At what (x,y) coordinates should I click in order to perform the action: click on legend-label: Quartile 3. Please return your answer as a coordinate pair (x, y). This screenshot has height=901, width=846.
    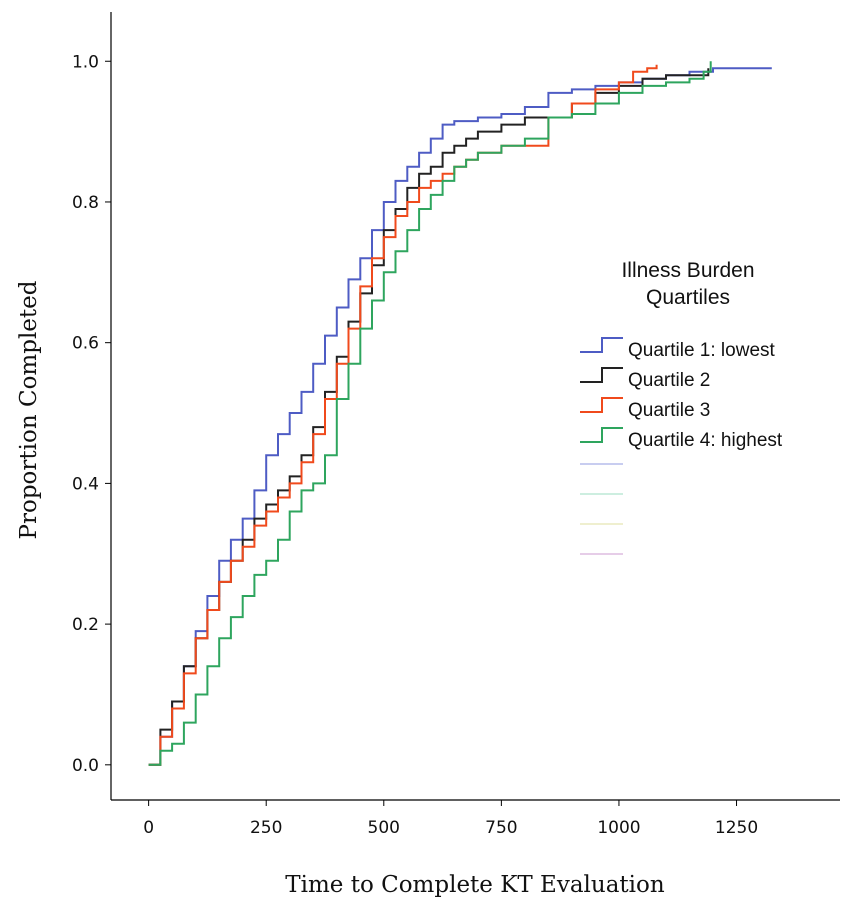
    Looking at the image, I should click on (669, 410).